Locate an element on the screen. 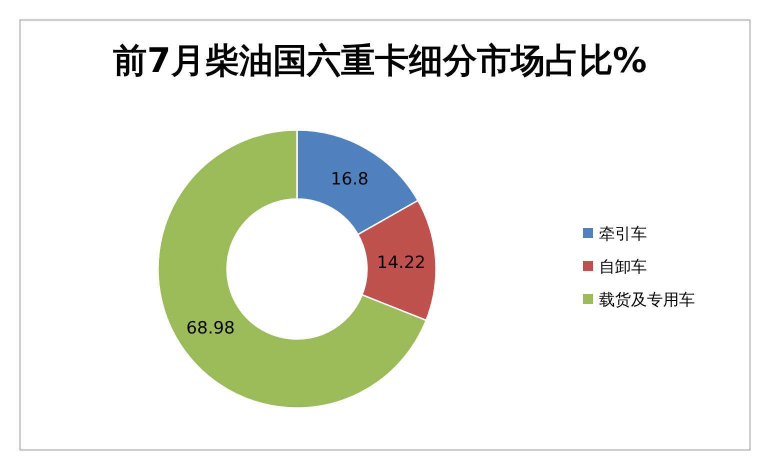 This screenshot has width=760, height=472. legend-label: 自卸车 is located at coordinates (623, 266).